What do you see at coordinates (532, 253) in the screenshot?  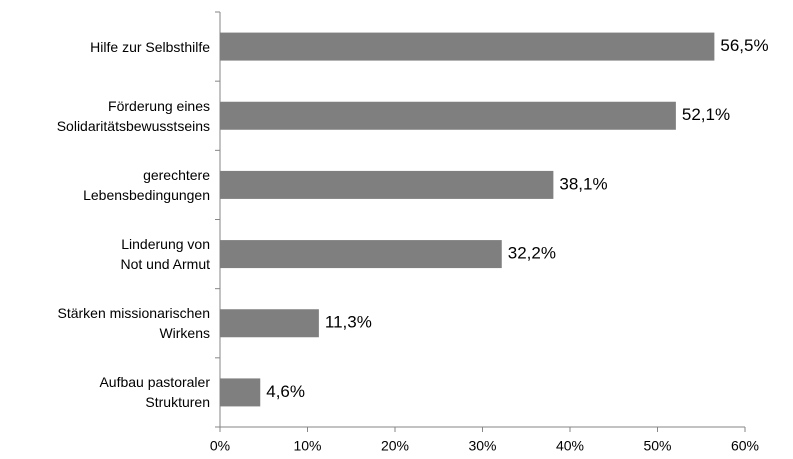 I see `value-label: 32,2%` at bounding box center [532, 253].